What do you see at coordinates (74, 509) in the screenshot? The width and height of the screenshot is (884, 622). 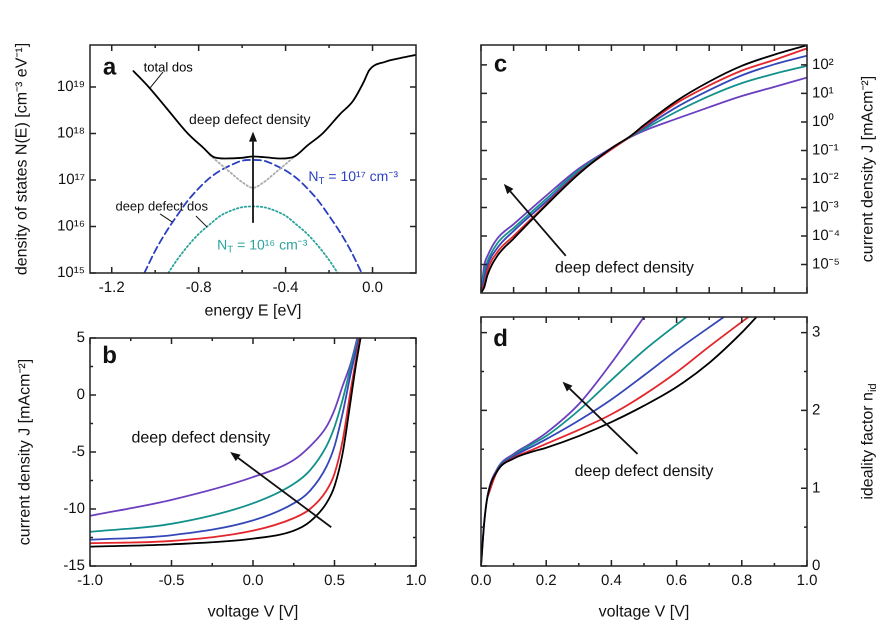 I see `y-tick-label: -10` at bounding box center [74, 509].